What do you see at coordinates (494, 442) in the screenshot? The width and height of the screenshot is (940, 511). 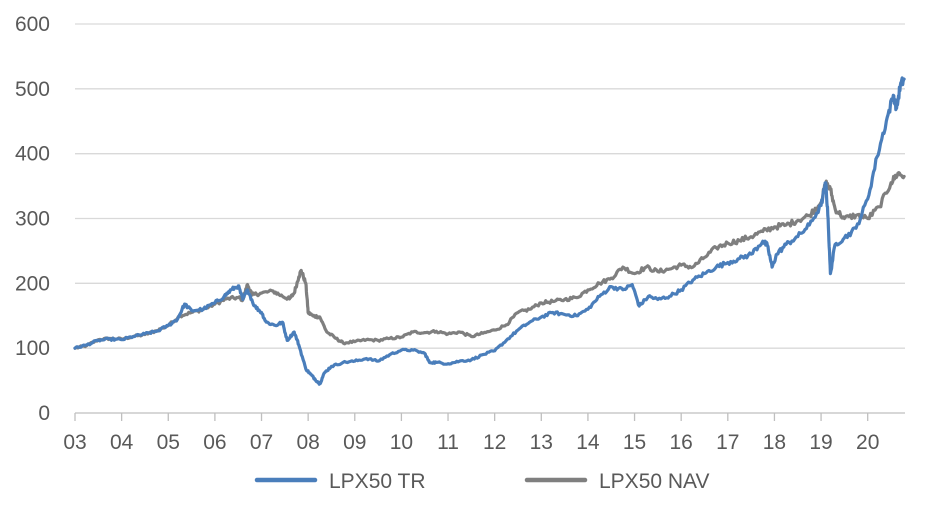 I see `x-tick-label-12: 12` at bounding box center [494, 442].